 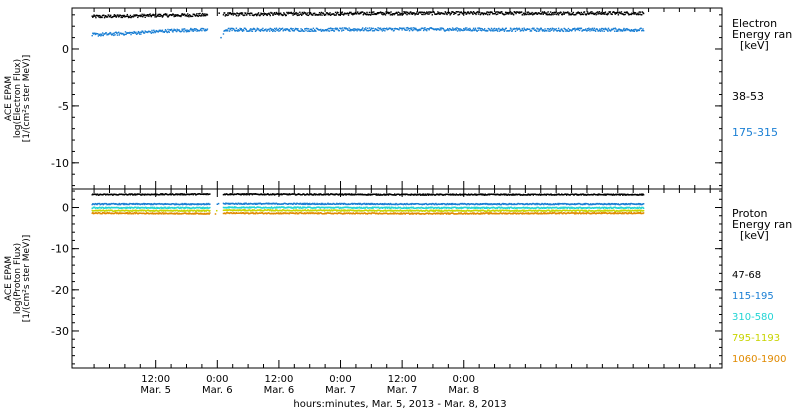 I want to click on y-axis-label: log(Electron Flux), so click(x=18, y=98).